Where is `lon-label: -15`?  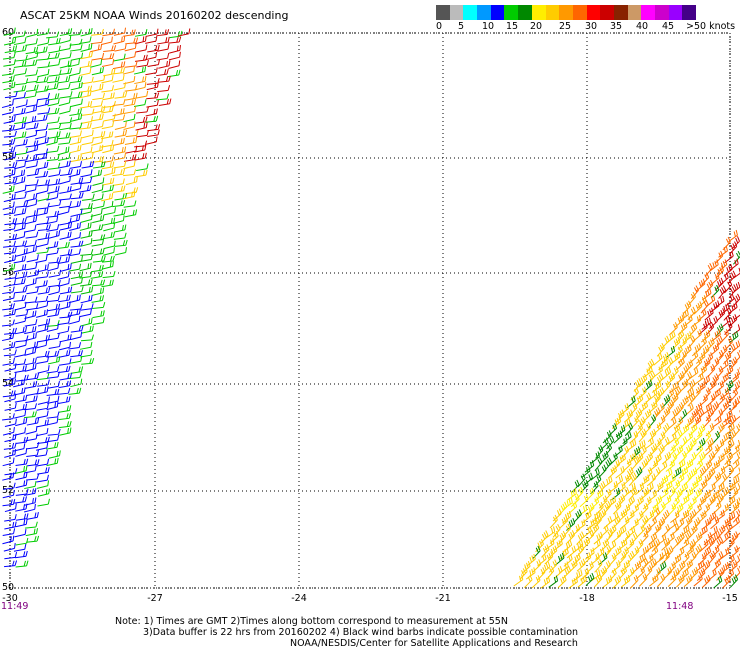 lon-label: -15 is located at coordinates (730, 598).